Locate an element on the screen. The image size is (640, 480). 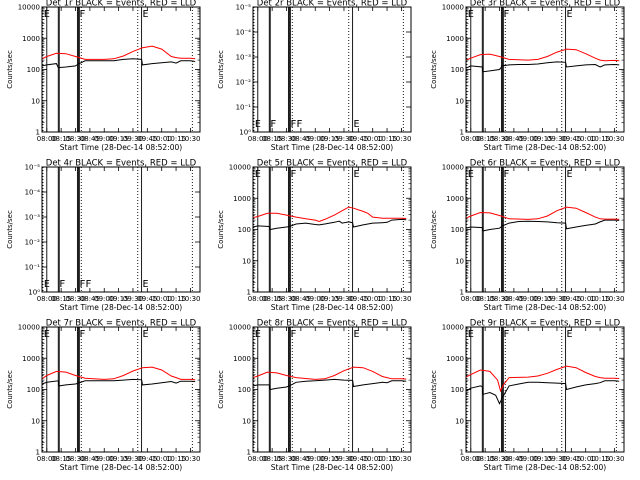
panel-title: Det 5r BLACK = Events, RED = LLD is located at coordinates (332, 164).